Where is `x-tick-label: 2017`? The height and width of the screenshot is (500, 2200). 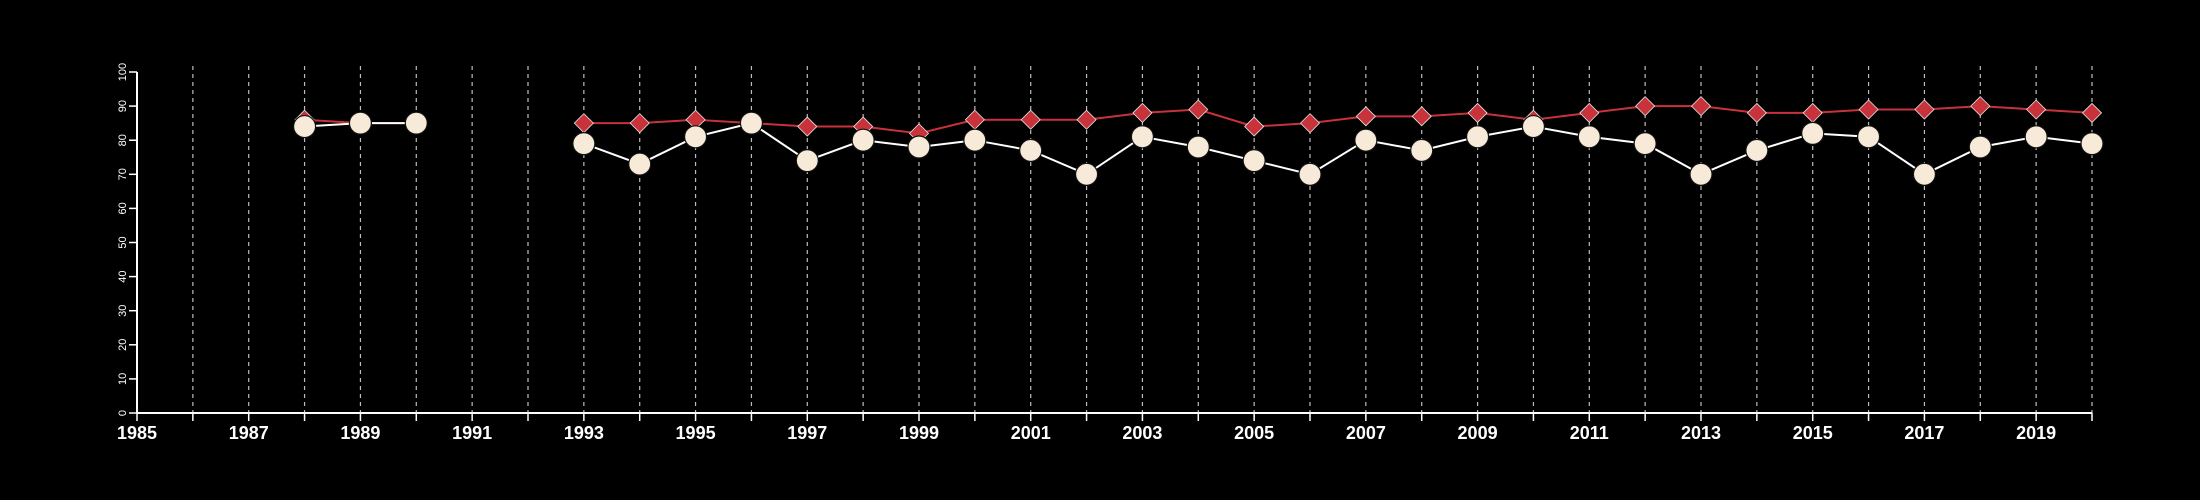 x-tick-label: 2017 is located at coordinates (1924, 433).